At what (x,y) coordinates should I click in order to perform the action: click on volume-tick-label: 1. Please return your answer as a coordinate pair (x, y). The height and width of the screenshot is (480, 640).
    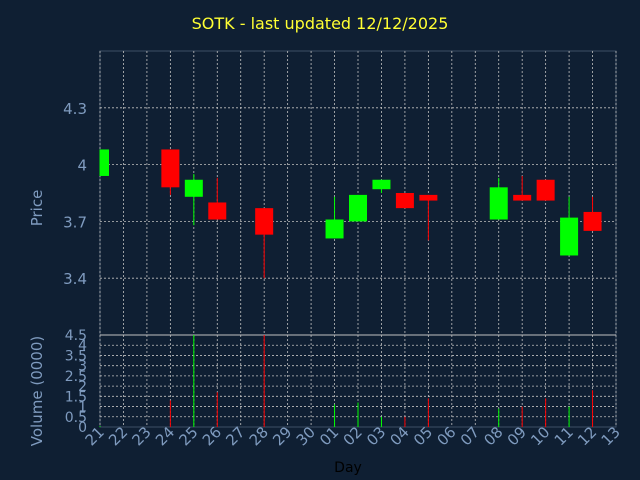
    Looking at the image, I should click on (82, 408).